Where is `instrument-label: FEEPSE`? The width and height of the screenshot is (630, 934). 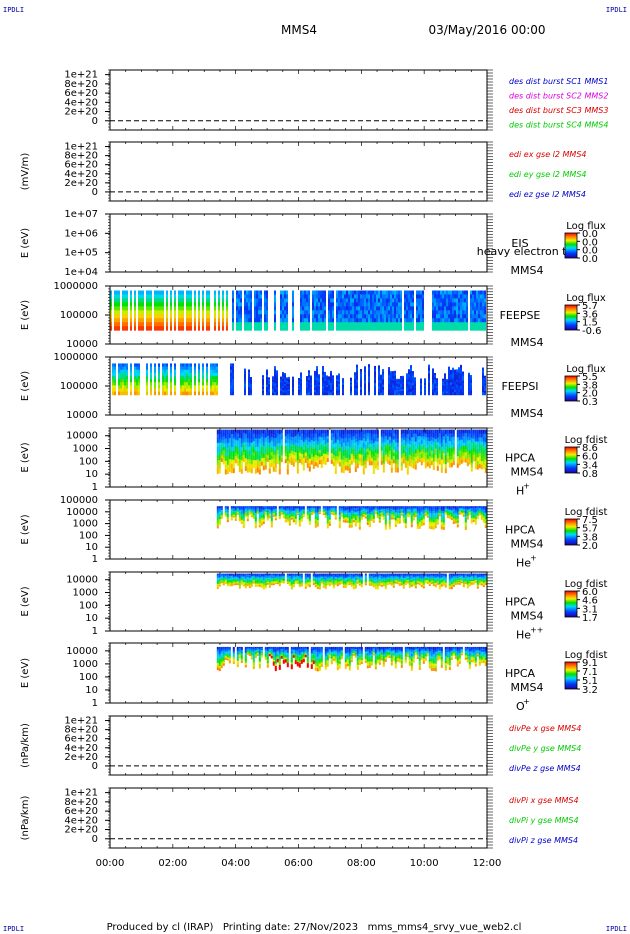
instrument-label: FEEPSE is located at coordinates (520, 315).